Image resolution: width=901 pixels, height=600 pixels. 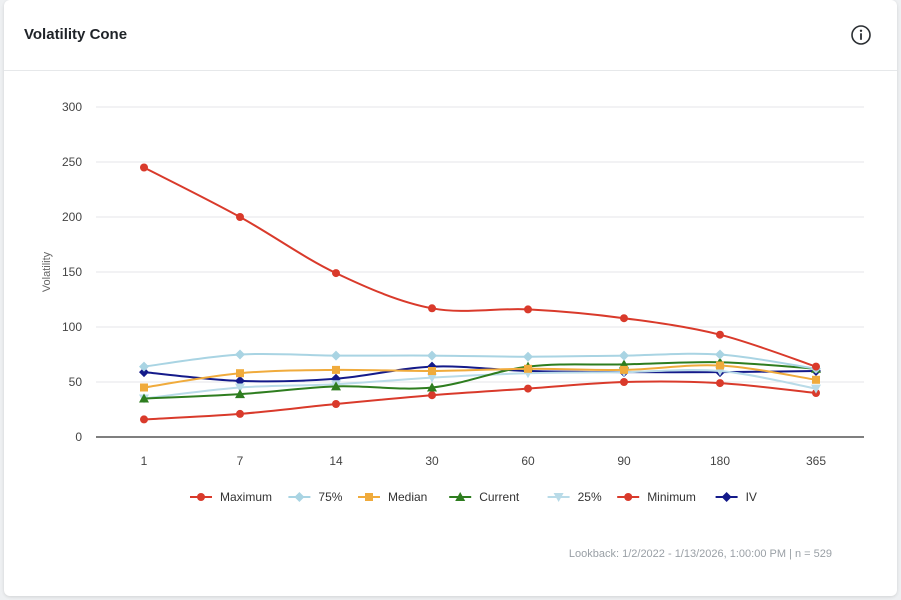 I want to click on x-tick-label: 90, so click(x=624, y=461).